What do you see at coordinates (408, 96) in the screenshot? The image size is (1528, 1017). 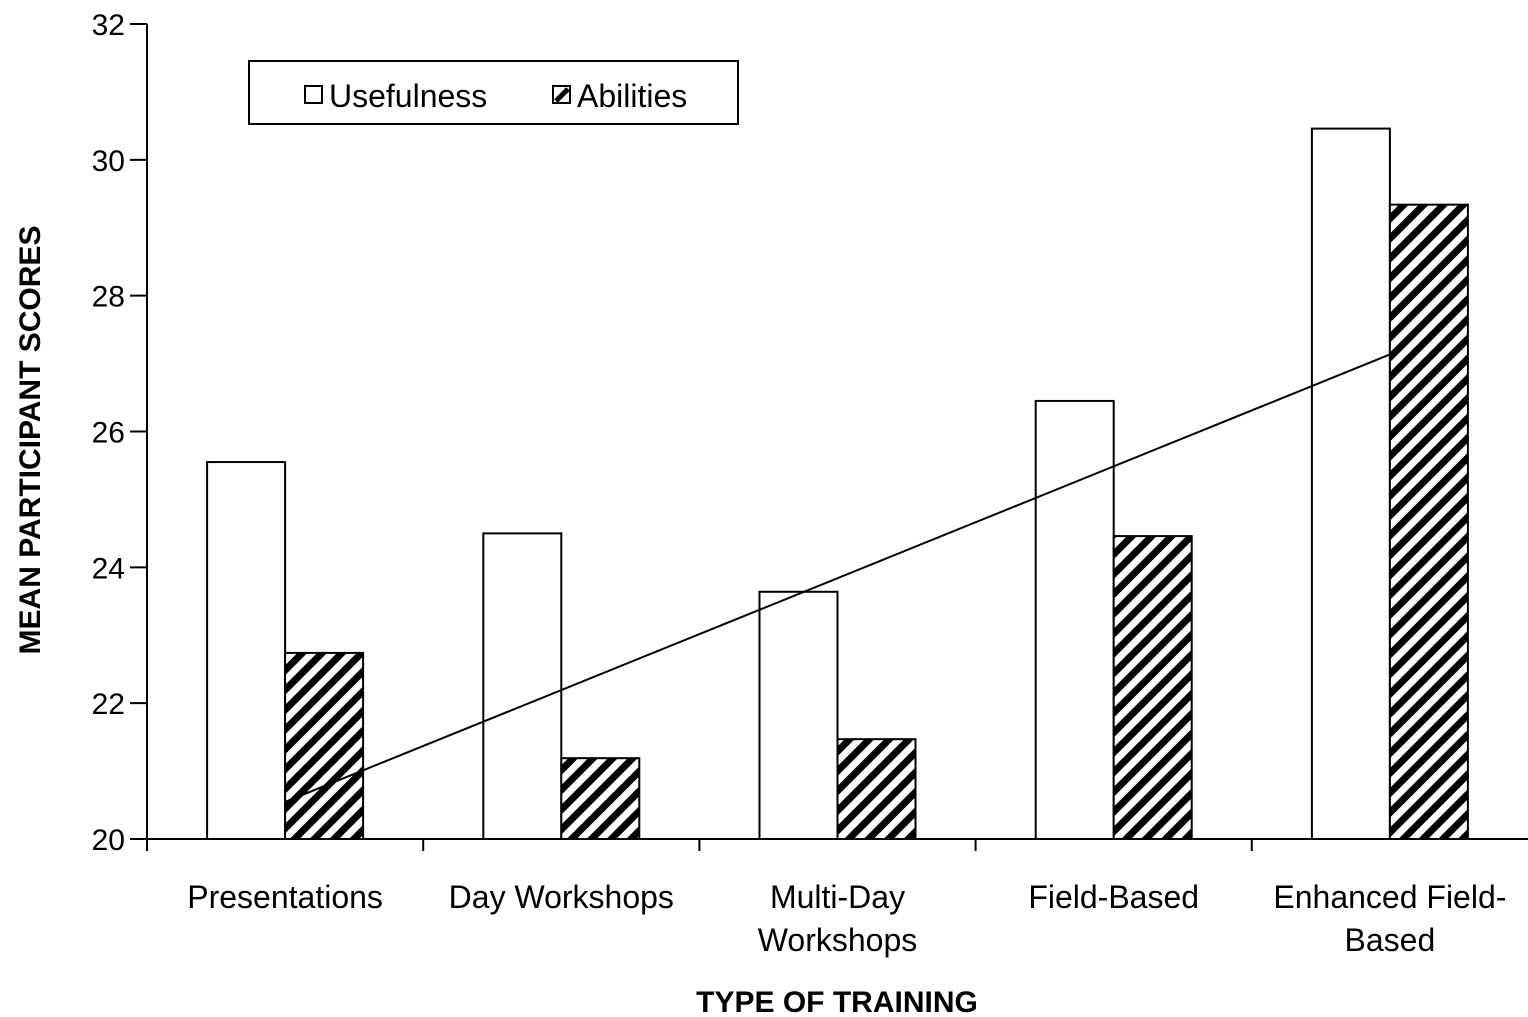 I see `legend-label: Usefulness` at bounding box center [408, 96].